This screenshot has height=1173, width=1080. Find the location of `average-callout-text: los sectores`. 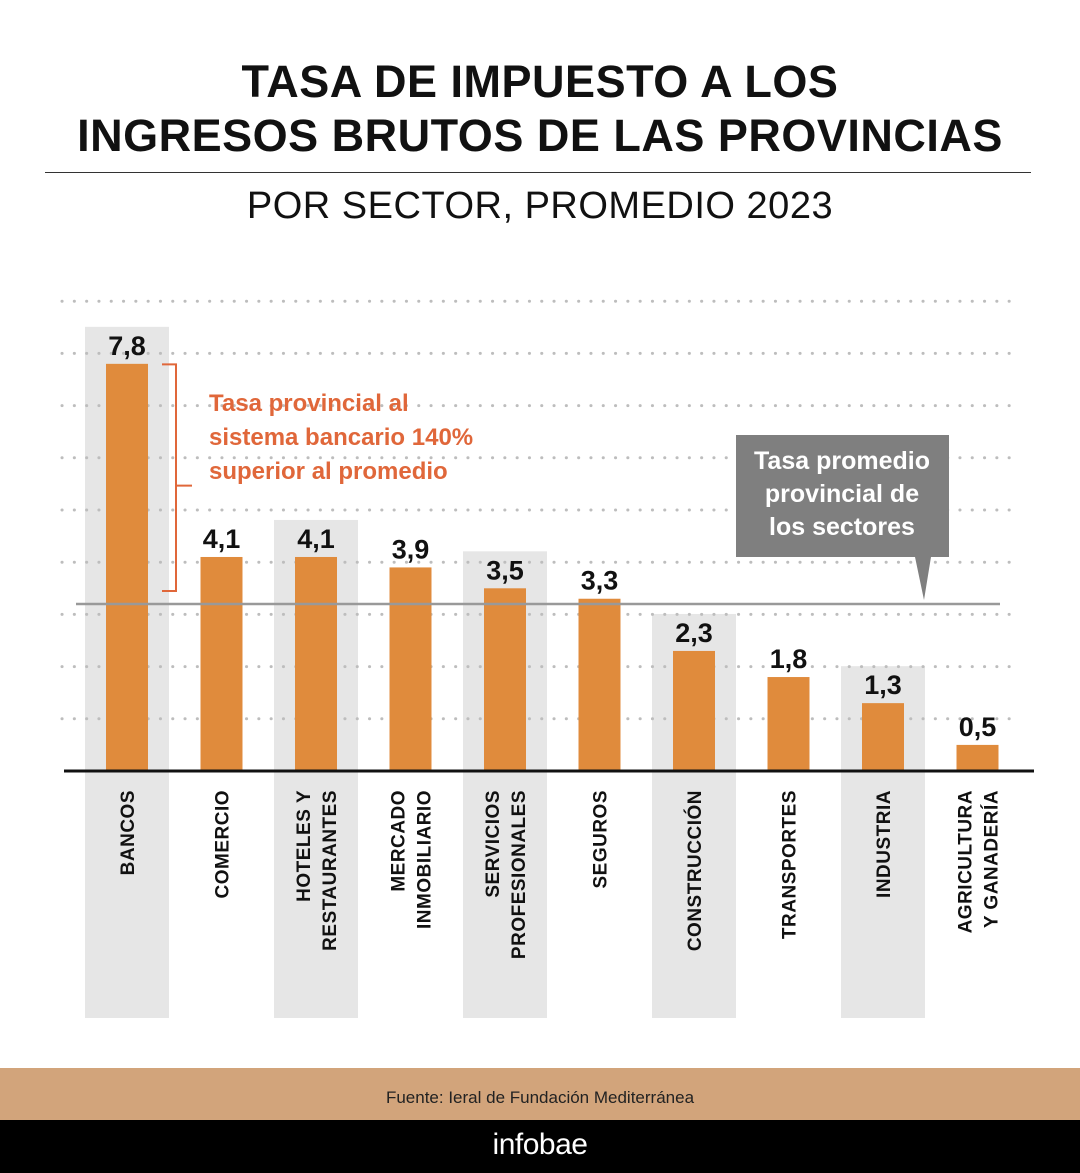

average-callout-text: los sectores is located at coordinates (842, 527).